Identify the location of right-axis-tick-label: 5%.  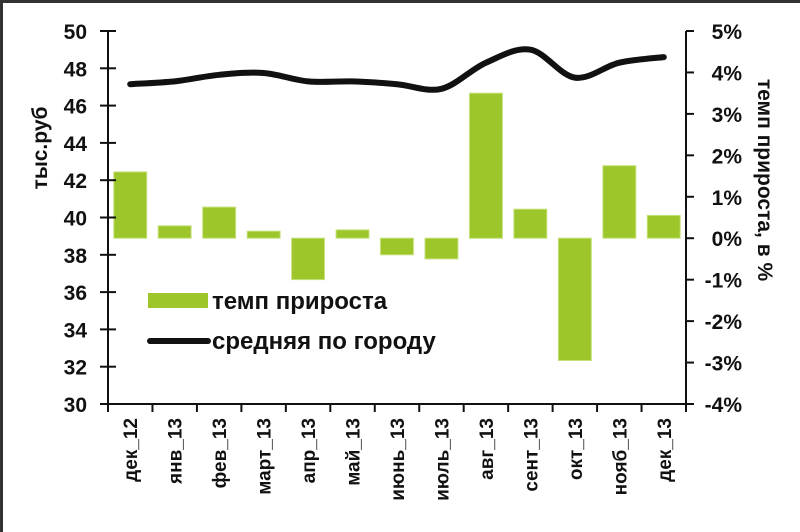
(727, 32).